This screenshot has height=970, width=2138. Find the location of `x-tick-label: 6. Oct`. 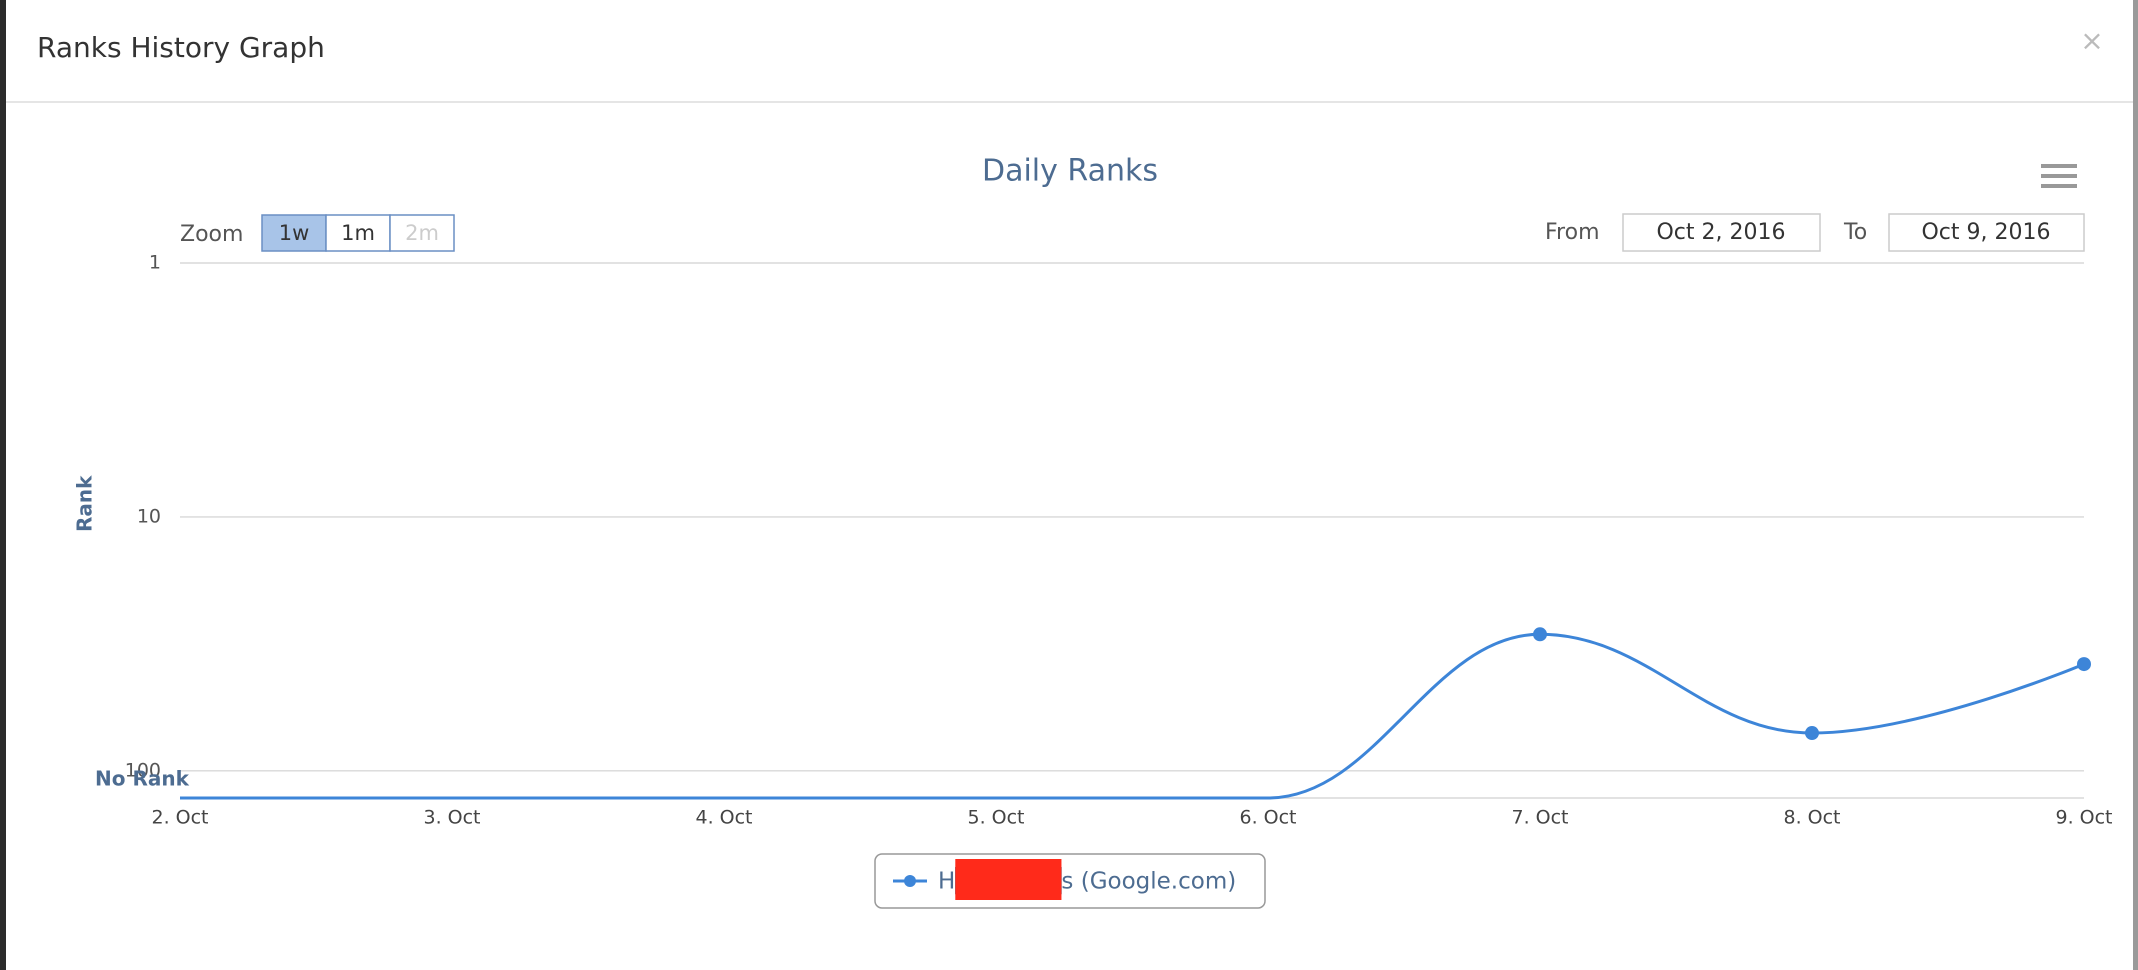

x-tick-label: 6. Oct is located at coordinates (1267, 818).